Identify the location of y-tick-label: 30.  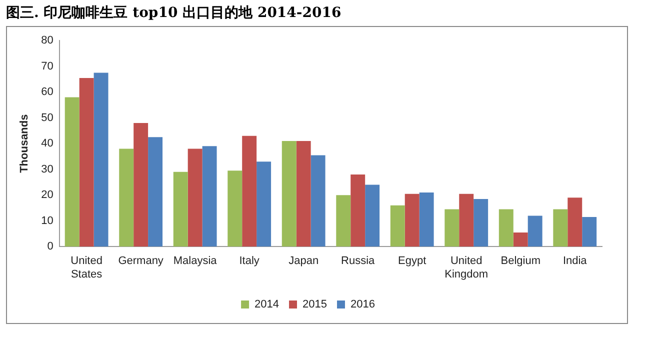
(47, 169).